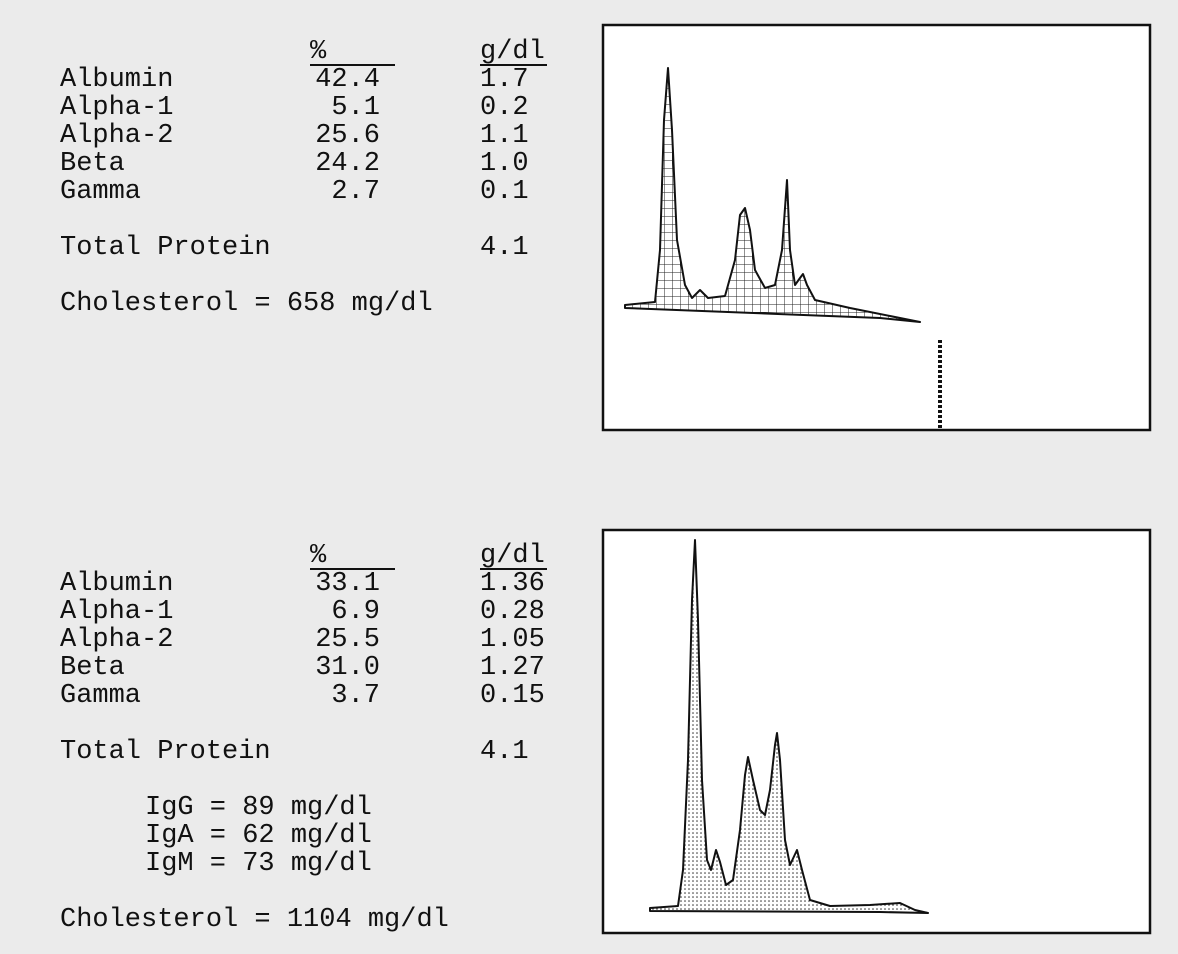  I want to click on percent-value: 6.9, so click(355, 612).